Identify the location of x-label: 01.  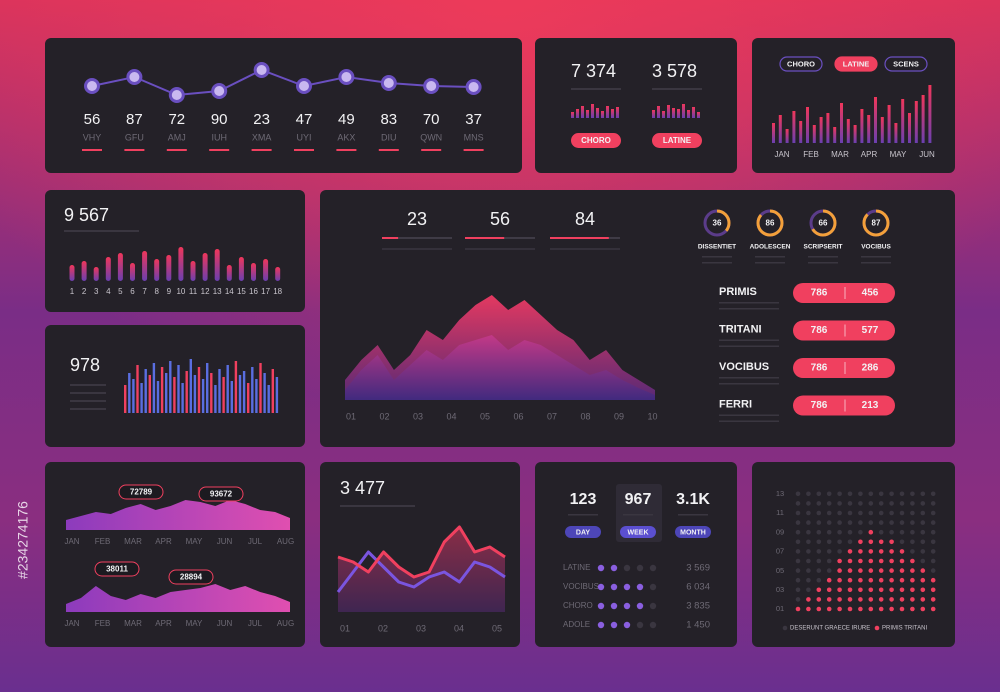
(345, 628).